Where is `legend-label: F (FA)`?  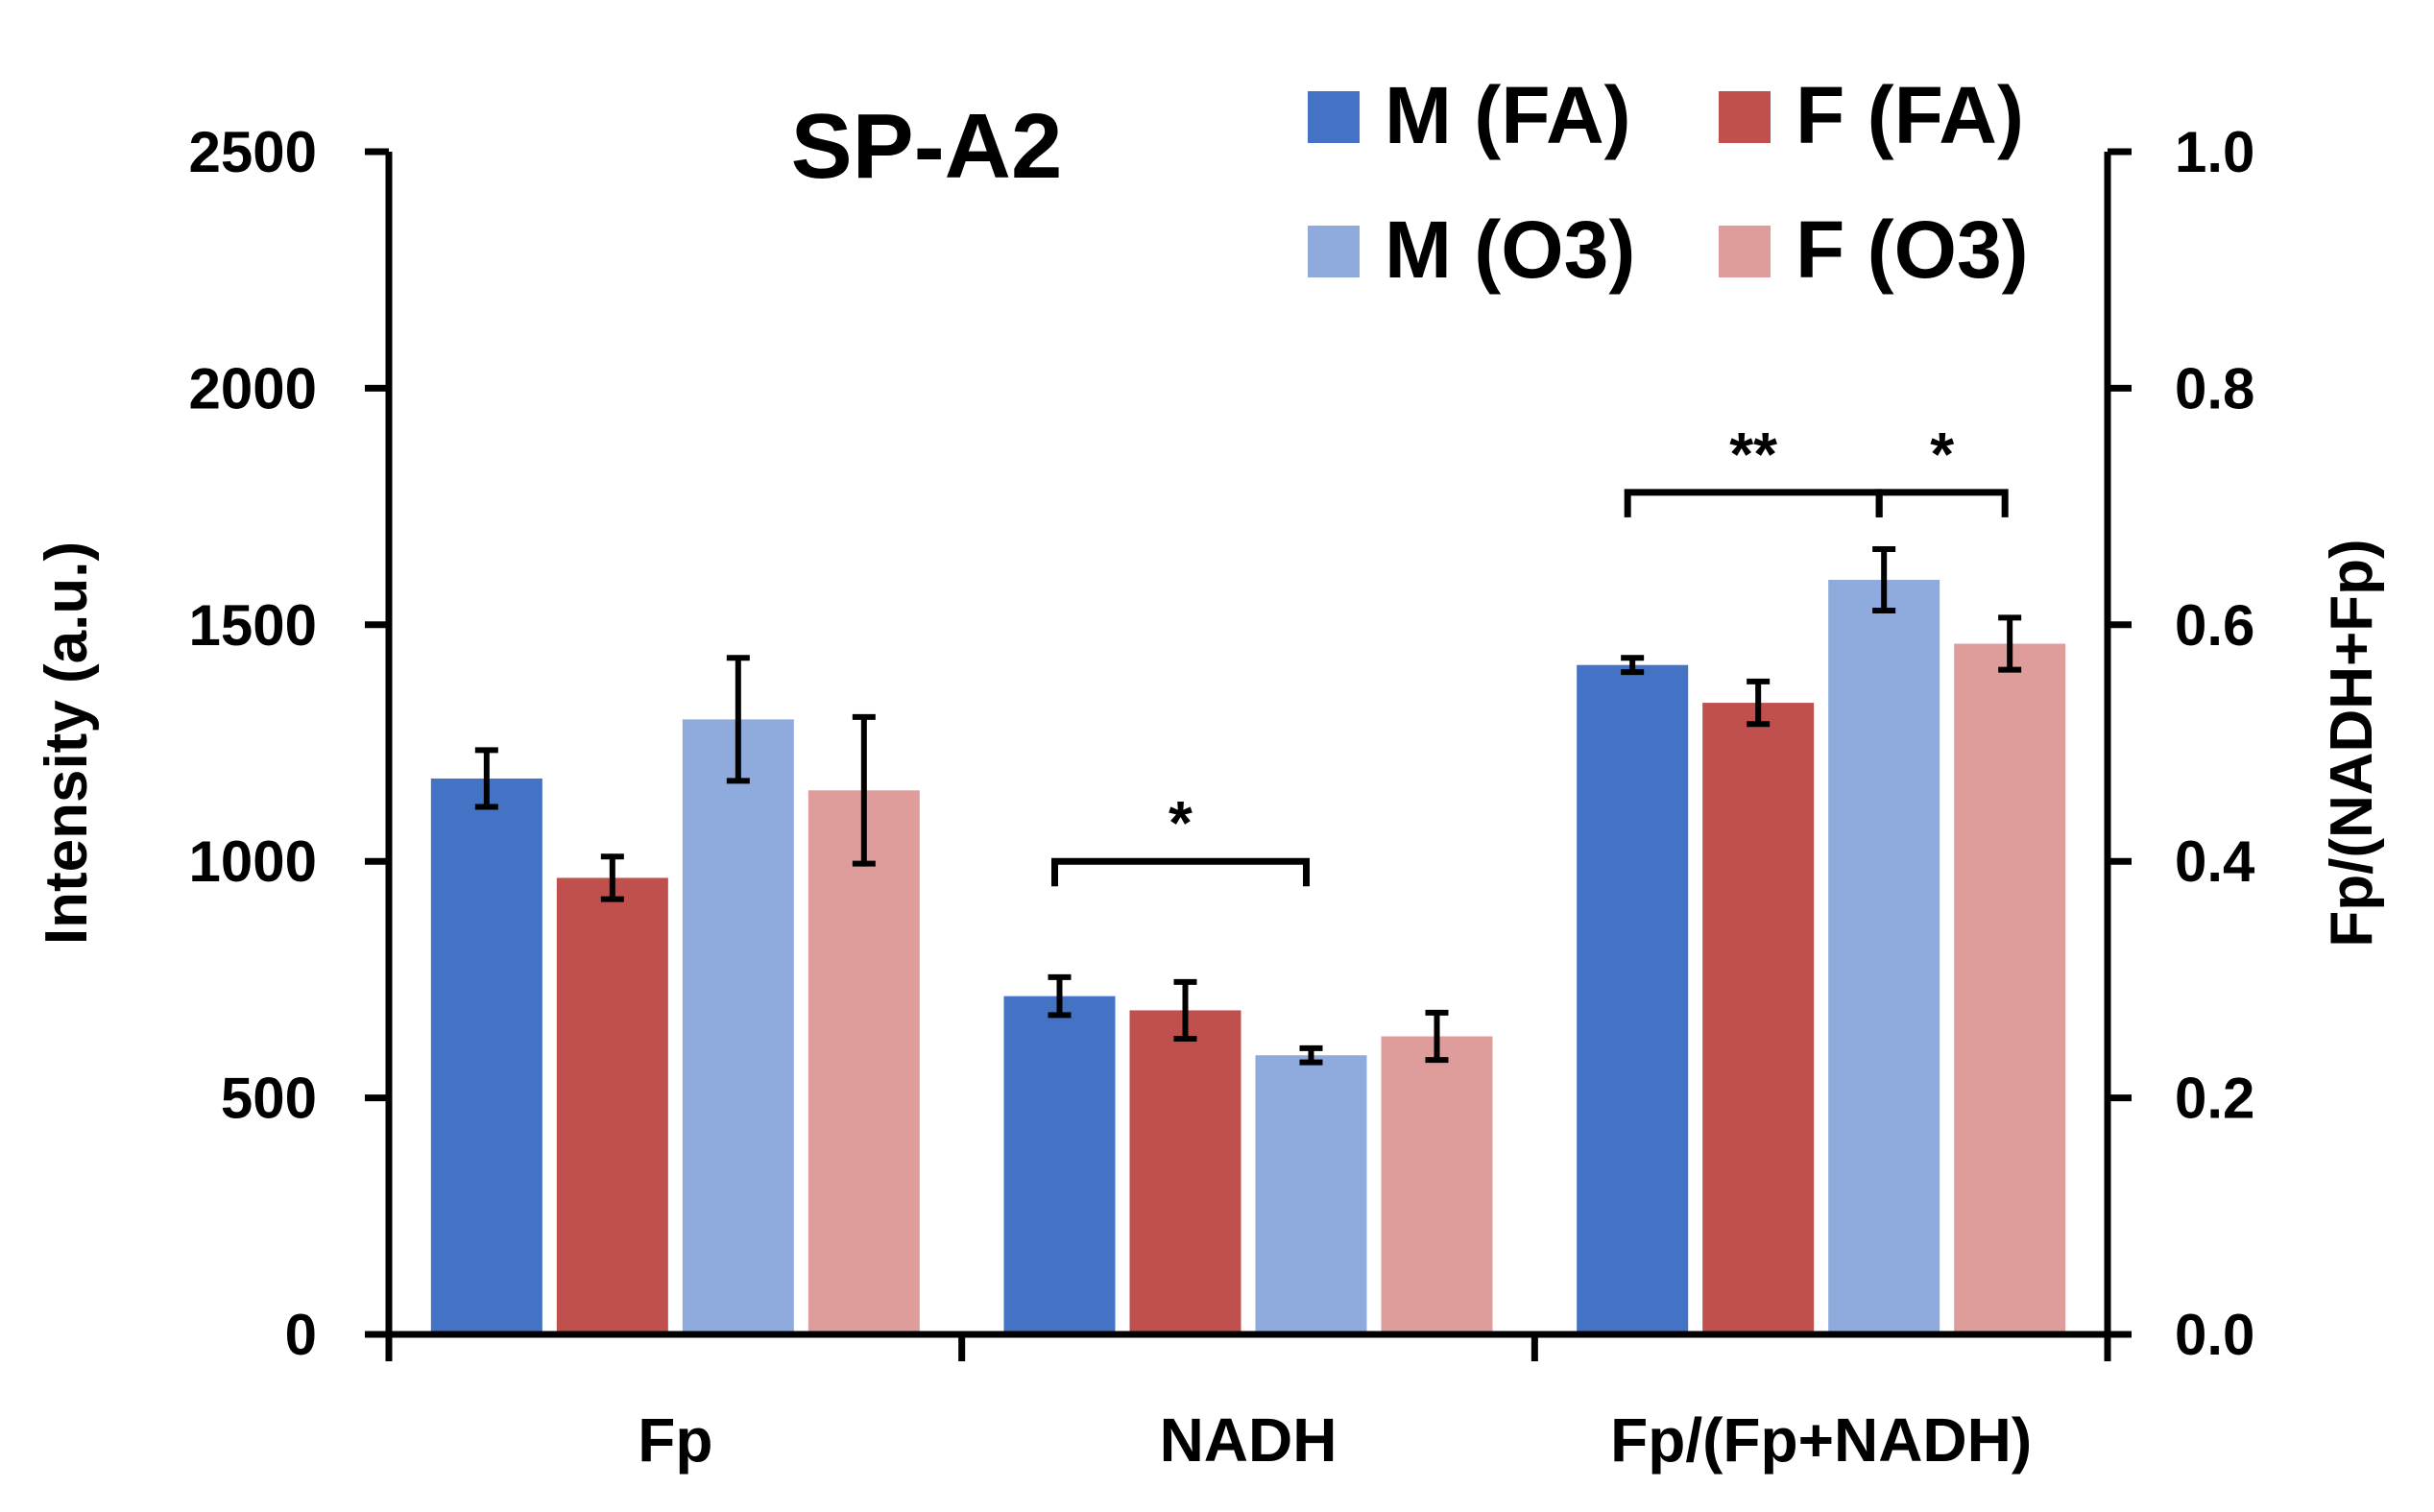
legend-label: F (FA) is located at coordinates (1909, 115).